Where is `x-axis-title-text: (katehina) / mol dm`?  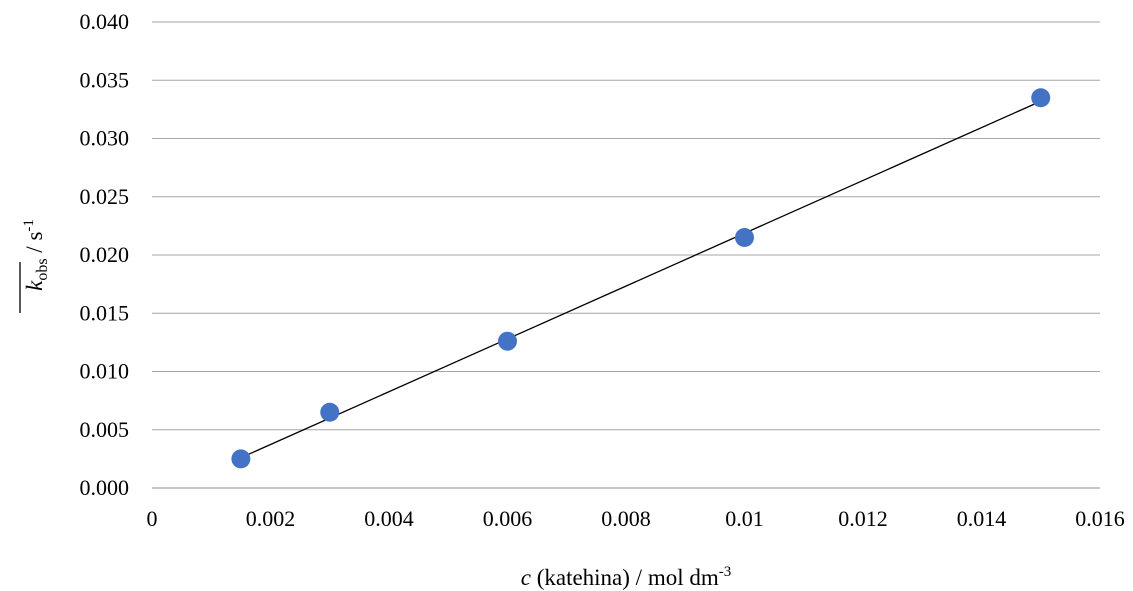
x-axis-title-text: (katehina) / mol dm is located at coordinates (625, 577).